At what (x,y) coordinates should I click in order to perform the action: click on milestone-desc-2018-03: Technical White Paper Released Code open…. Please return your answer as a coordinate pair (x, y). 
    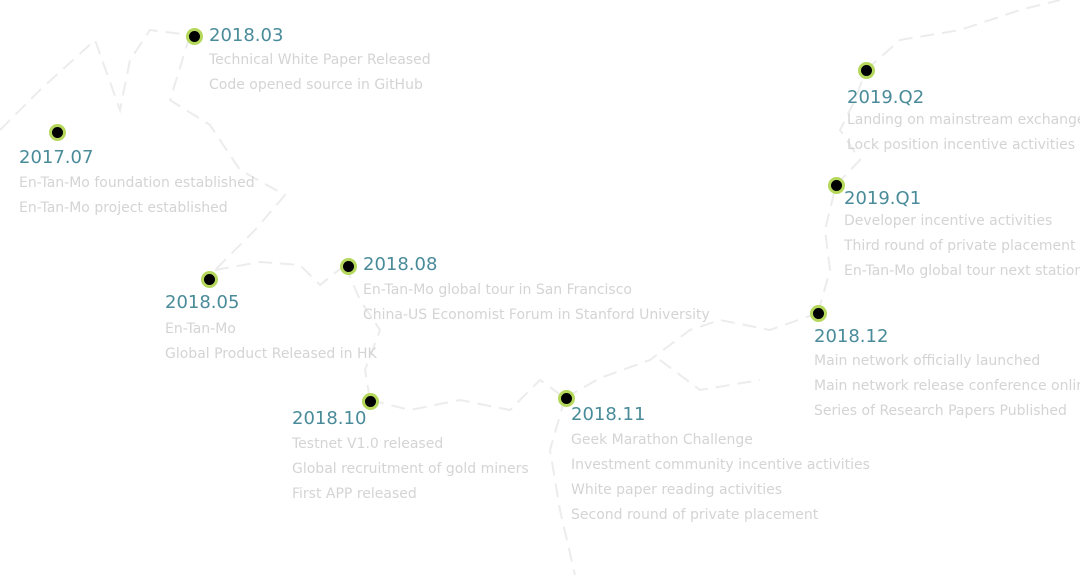
    Looking at the image, I should click on (320, 73).